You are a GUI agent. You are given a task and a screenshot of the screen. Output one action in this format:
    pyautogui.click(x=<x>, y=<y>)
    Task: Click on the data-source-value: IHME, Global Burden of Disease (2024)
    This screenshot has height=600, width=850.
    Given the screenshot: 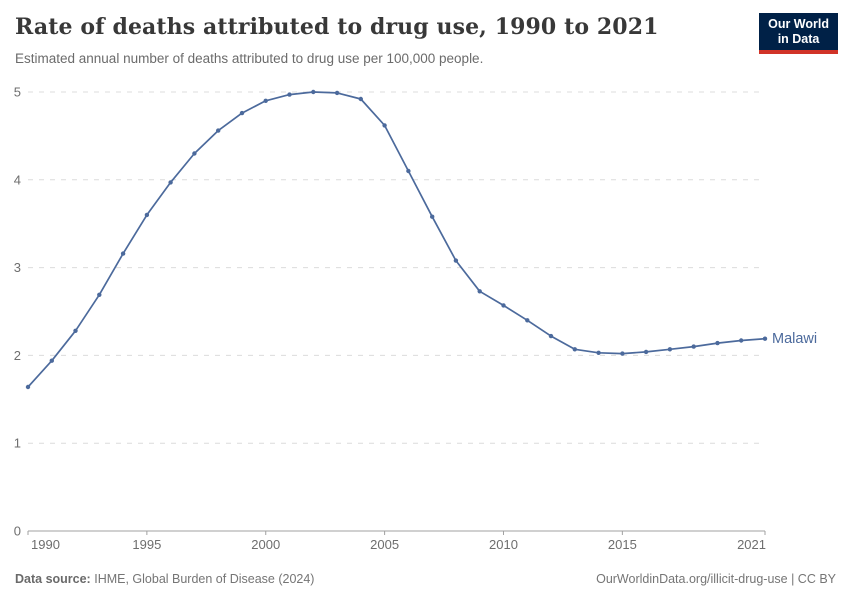 What is the action you would take?
    pyautogui.click(x=204, y=579)
    